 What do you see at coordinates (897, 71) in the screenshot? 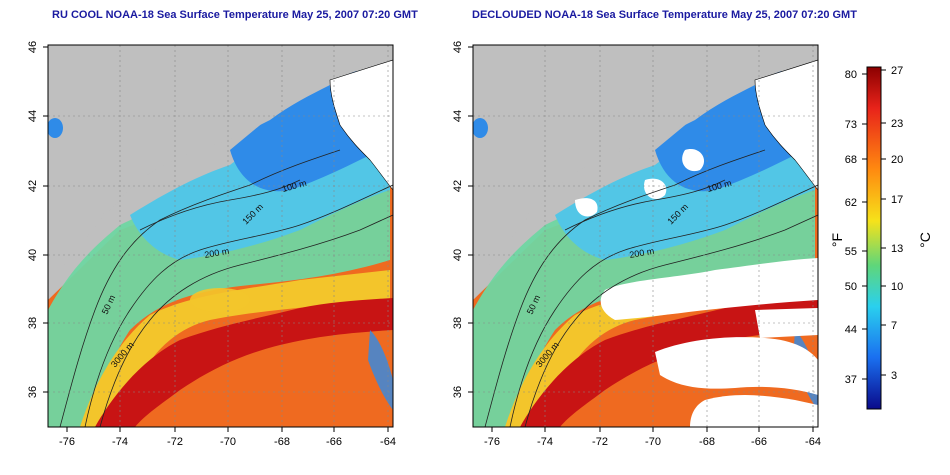
I see `celsius-tick: 27` at bounding box center [897, 71].